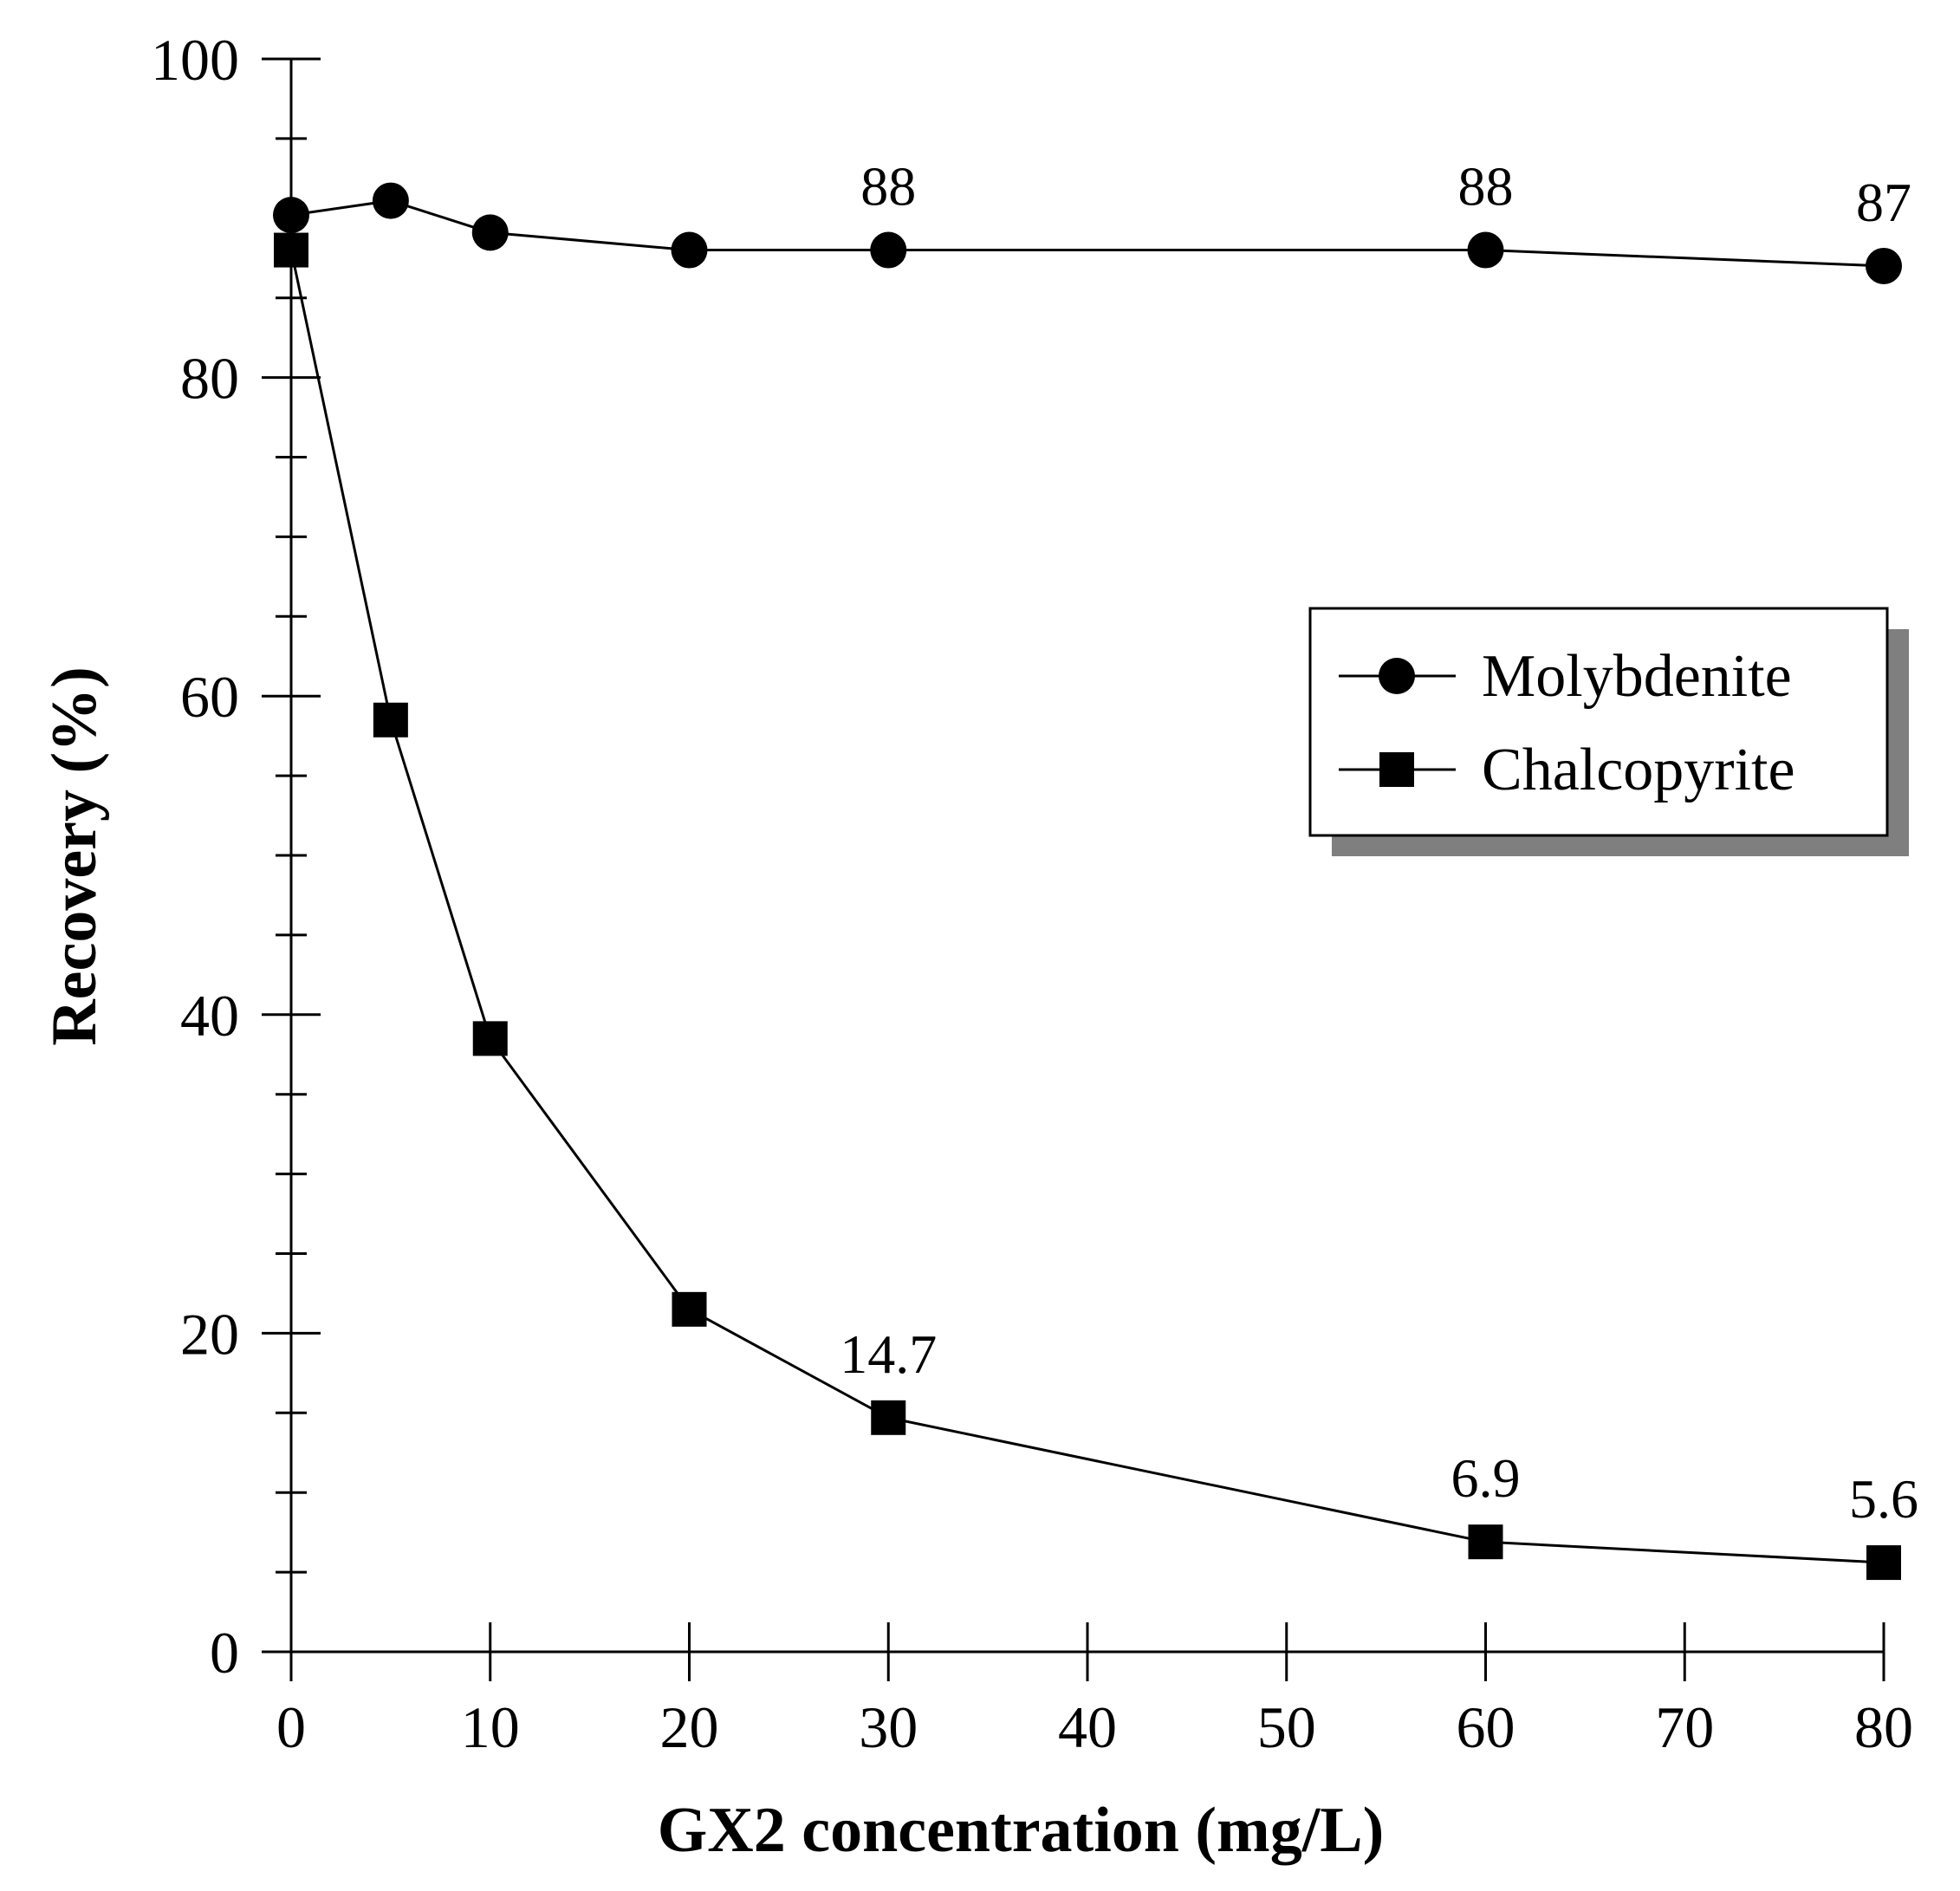  What do you see at coordinates (888, 1727) in the screenshot?
I see `x-tick-label: 30` at bounding box center [888, 1727].